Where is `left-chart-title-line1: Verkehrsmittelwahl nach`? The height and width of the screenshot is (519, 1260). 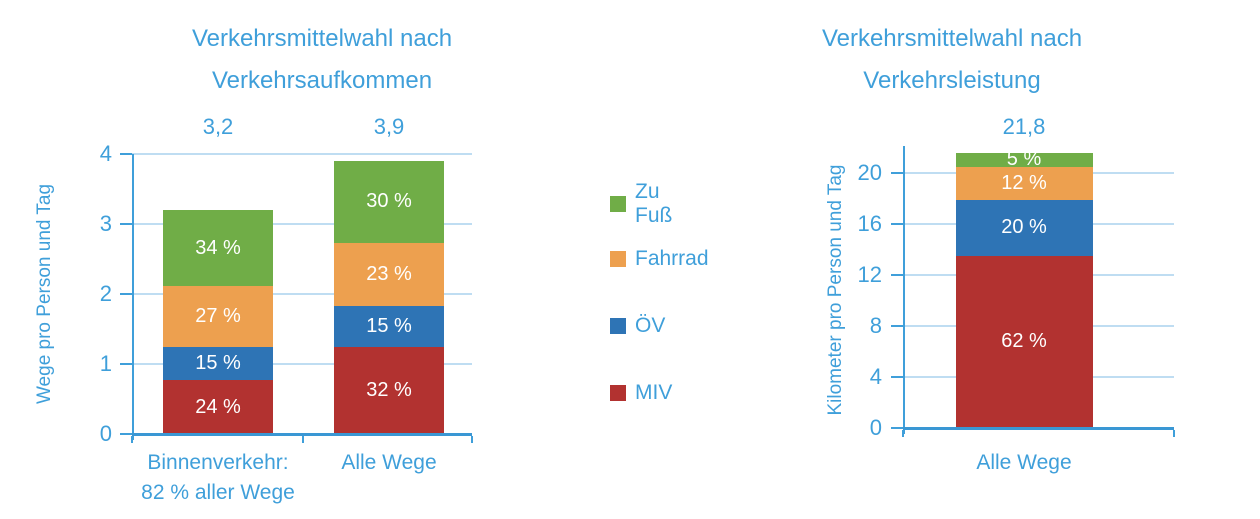 left-chart-title-line1: Verkehrsmittelwahl nach is located at coordinates (322, 38).